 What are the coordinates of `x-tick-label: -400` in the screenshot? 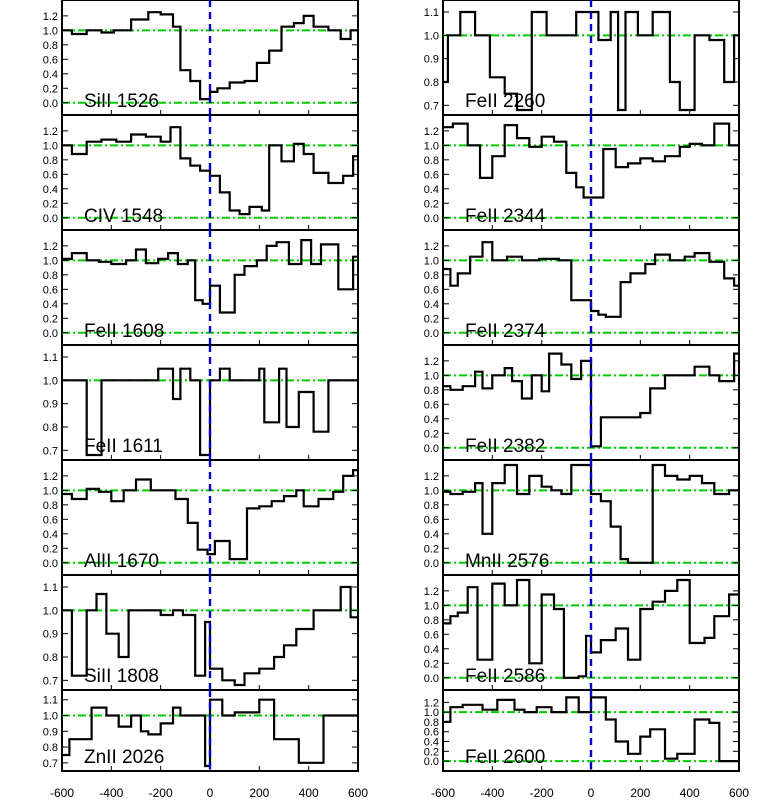 It's located at (492, 793).